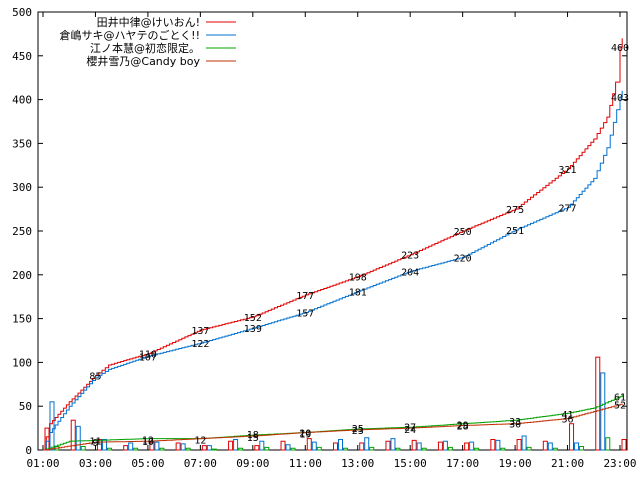 The height and width of the screenshot is (480, 640). Describe the element at coordinates (22, 56) in the screenshot. I see `y-tick-label: 450` at that location.